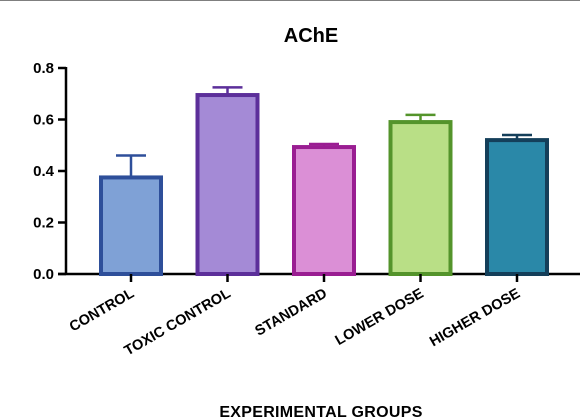  I want to click on bar-higher-dose, so click(517, 207).